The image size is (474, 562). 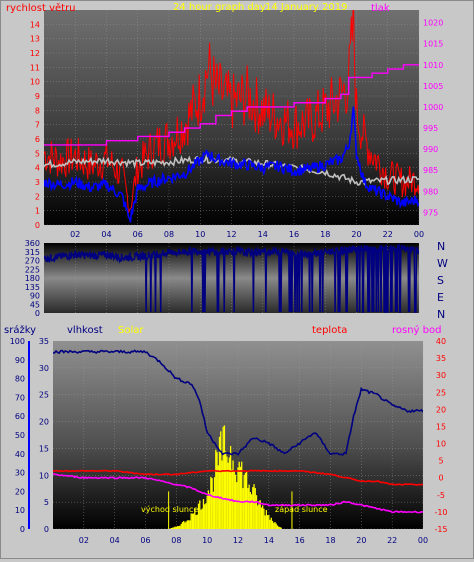 I want to click on bottom-temp-tick-label: 40, so click(x=441, y=341).